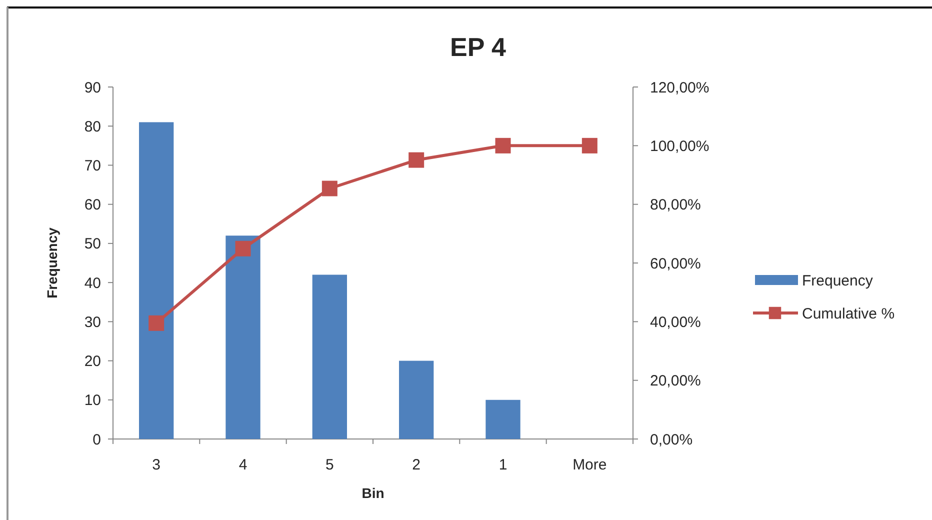  What do you see at coordinates (92, 244) in the screenshot?
I see `y-tick-label: 50` at bounding box center [92, 244].